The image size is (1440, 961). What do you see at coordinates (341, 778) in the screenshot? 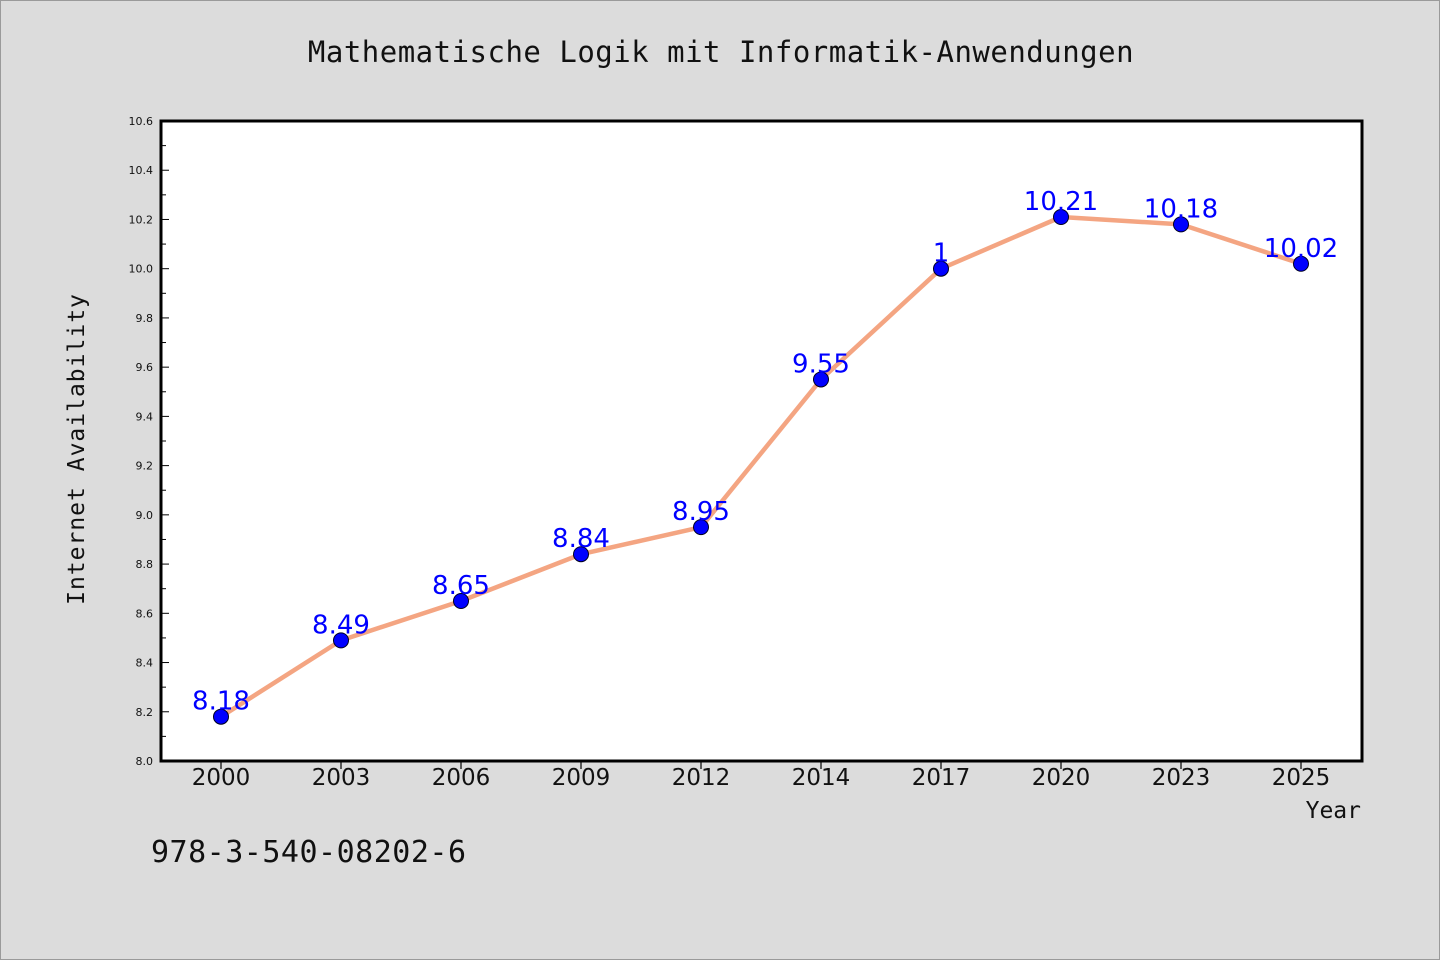
I see `x-tick-label: 2003` at bounding box center [341, 778].